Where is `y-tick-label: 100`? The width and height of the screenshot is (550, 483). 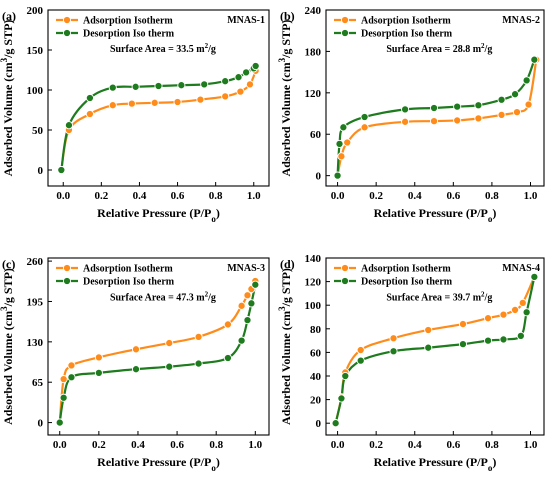
y-tick-label: 100 is located at coordinates (35, 91).